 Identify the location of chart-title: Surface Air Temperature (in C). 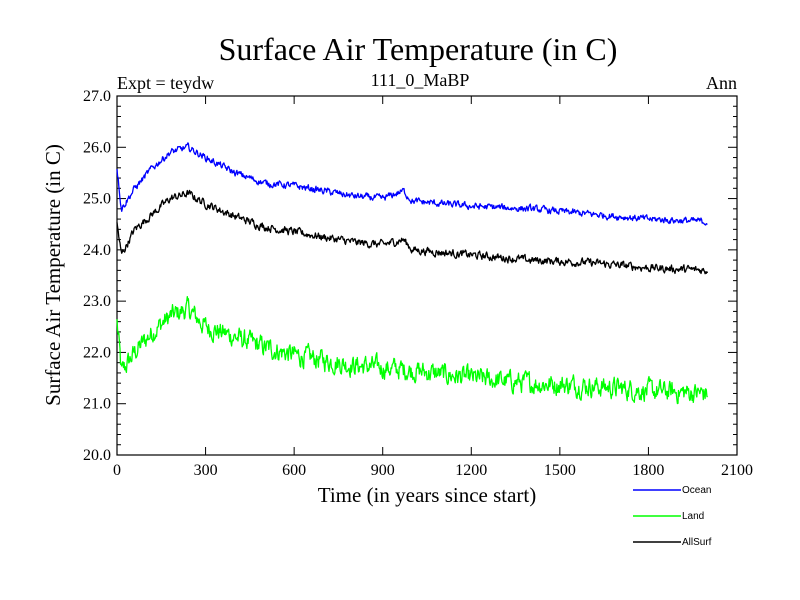
(418, 49).